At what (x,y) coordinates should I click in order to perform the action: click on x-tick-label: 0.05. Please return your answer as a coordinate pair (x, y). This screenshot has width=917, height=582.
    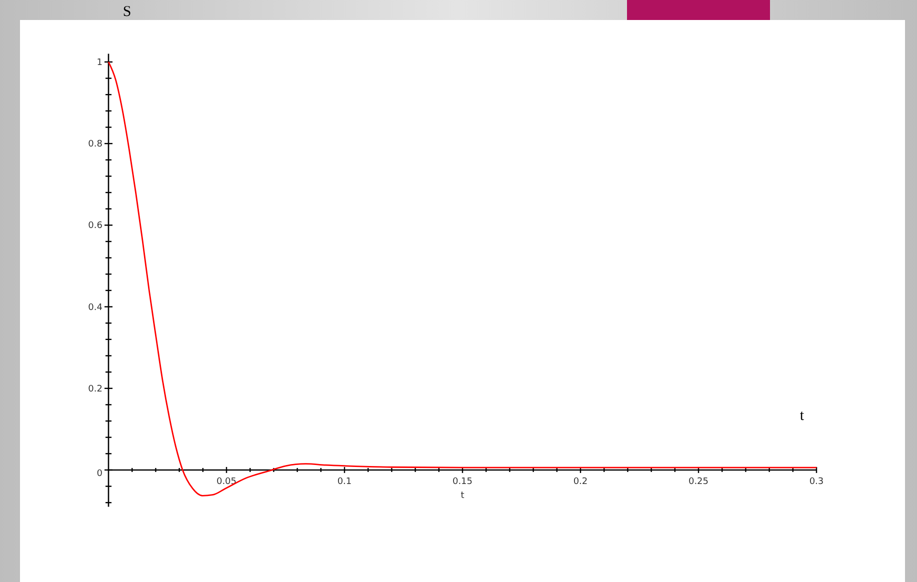
    Looking at the image, I should click on (226, 481).